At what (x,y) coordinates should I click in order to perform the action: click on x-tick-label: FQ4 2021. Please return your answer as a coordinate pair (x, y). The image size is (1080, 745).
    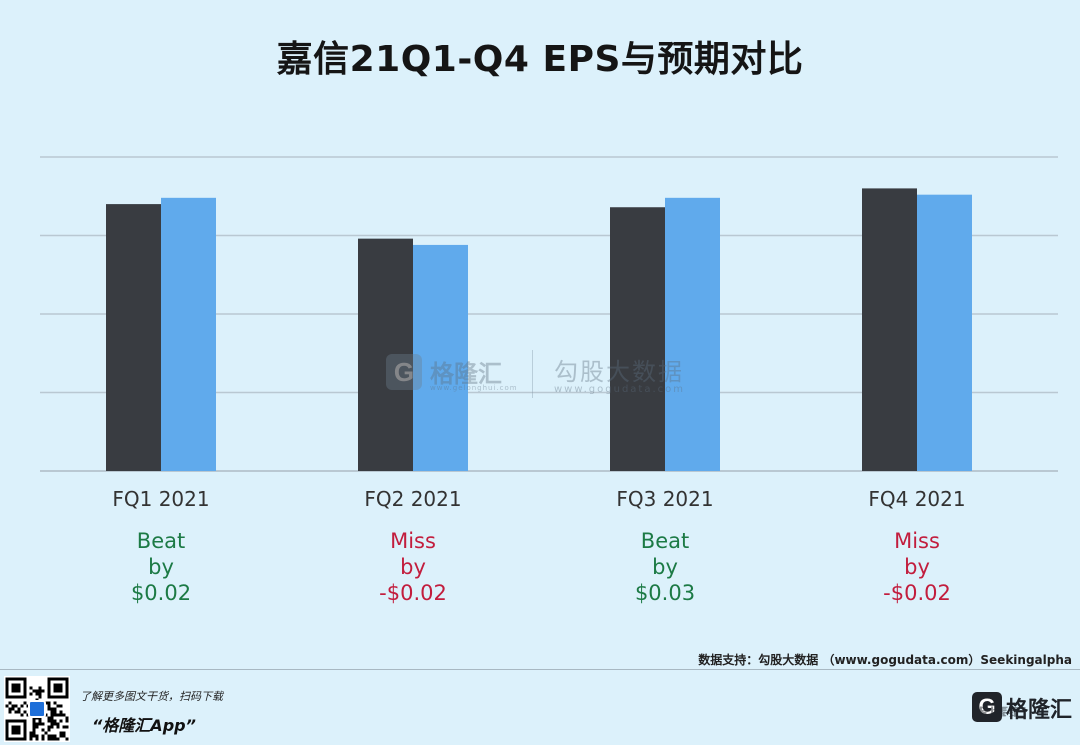
    Looking at the image, I should click on (916, 499).